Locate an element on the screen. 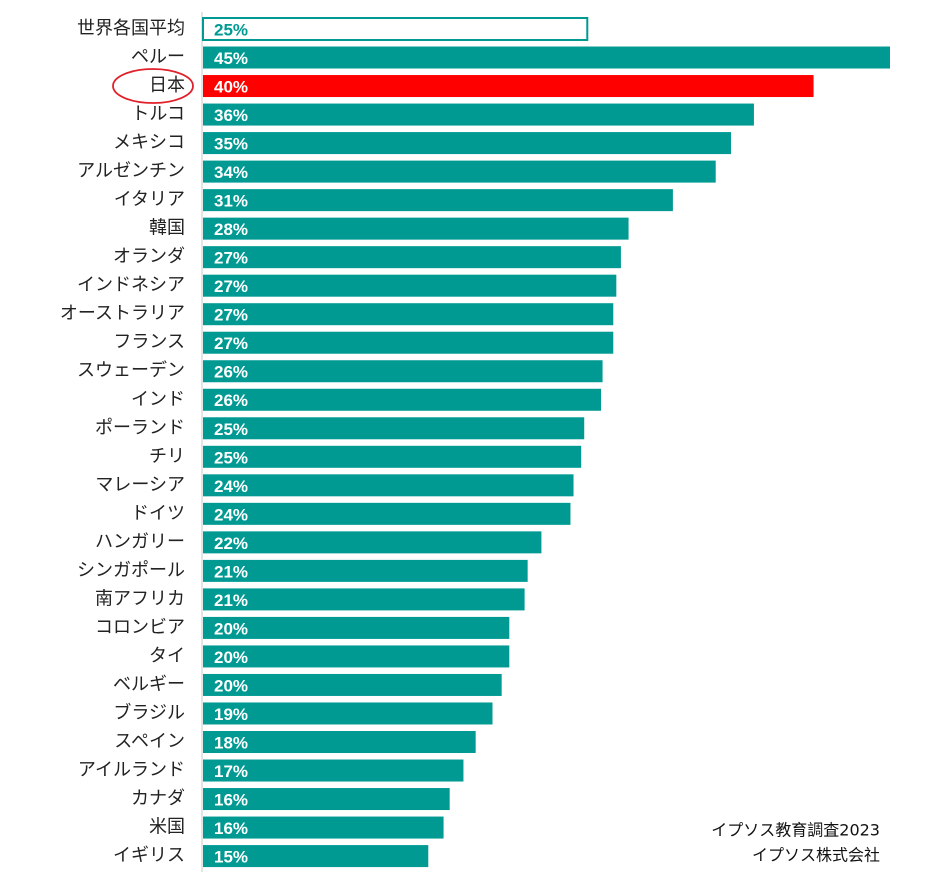  y-tick-label: 米国 is located at coordinates (167, 827).